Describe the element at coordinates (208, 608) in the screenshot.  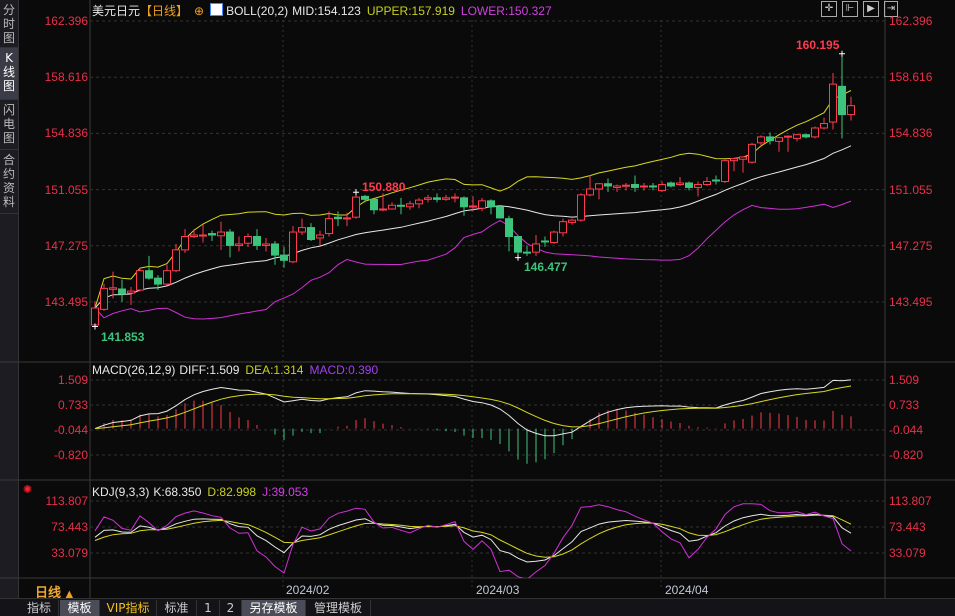
I see `tab-1: 1` at that location.